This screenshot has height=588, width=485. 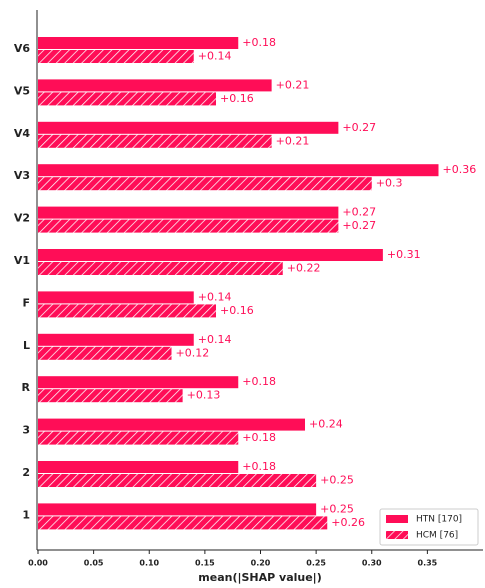 What do you see at coordinates (259, 577) in the screenshot?
I see `x-axis-label: mean(|SHAP value|)` at bounding box center [259, 577].